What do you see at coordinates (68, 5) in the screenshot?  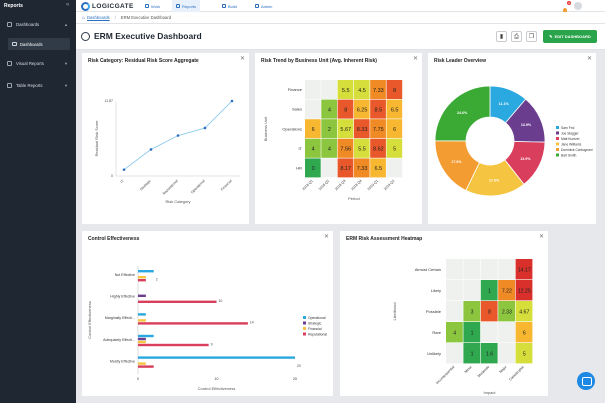 I see `collapse-sidebar-icon: «` at bounding box center [68, 5].